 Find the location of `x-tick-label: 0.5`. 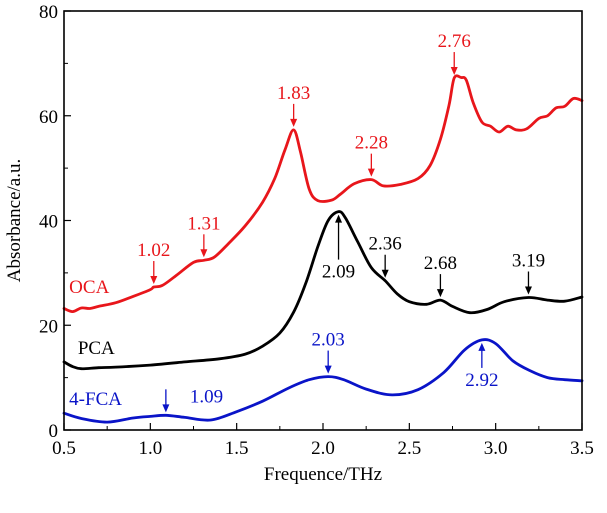

x-tick-label: 0.5 is located at coordinates (64, 448).